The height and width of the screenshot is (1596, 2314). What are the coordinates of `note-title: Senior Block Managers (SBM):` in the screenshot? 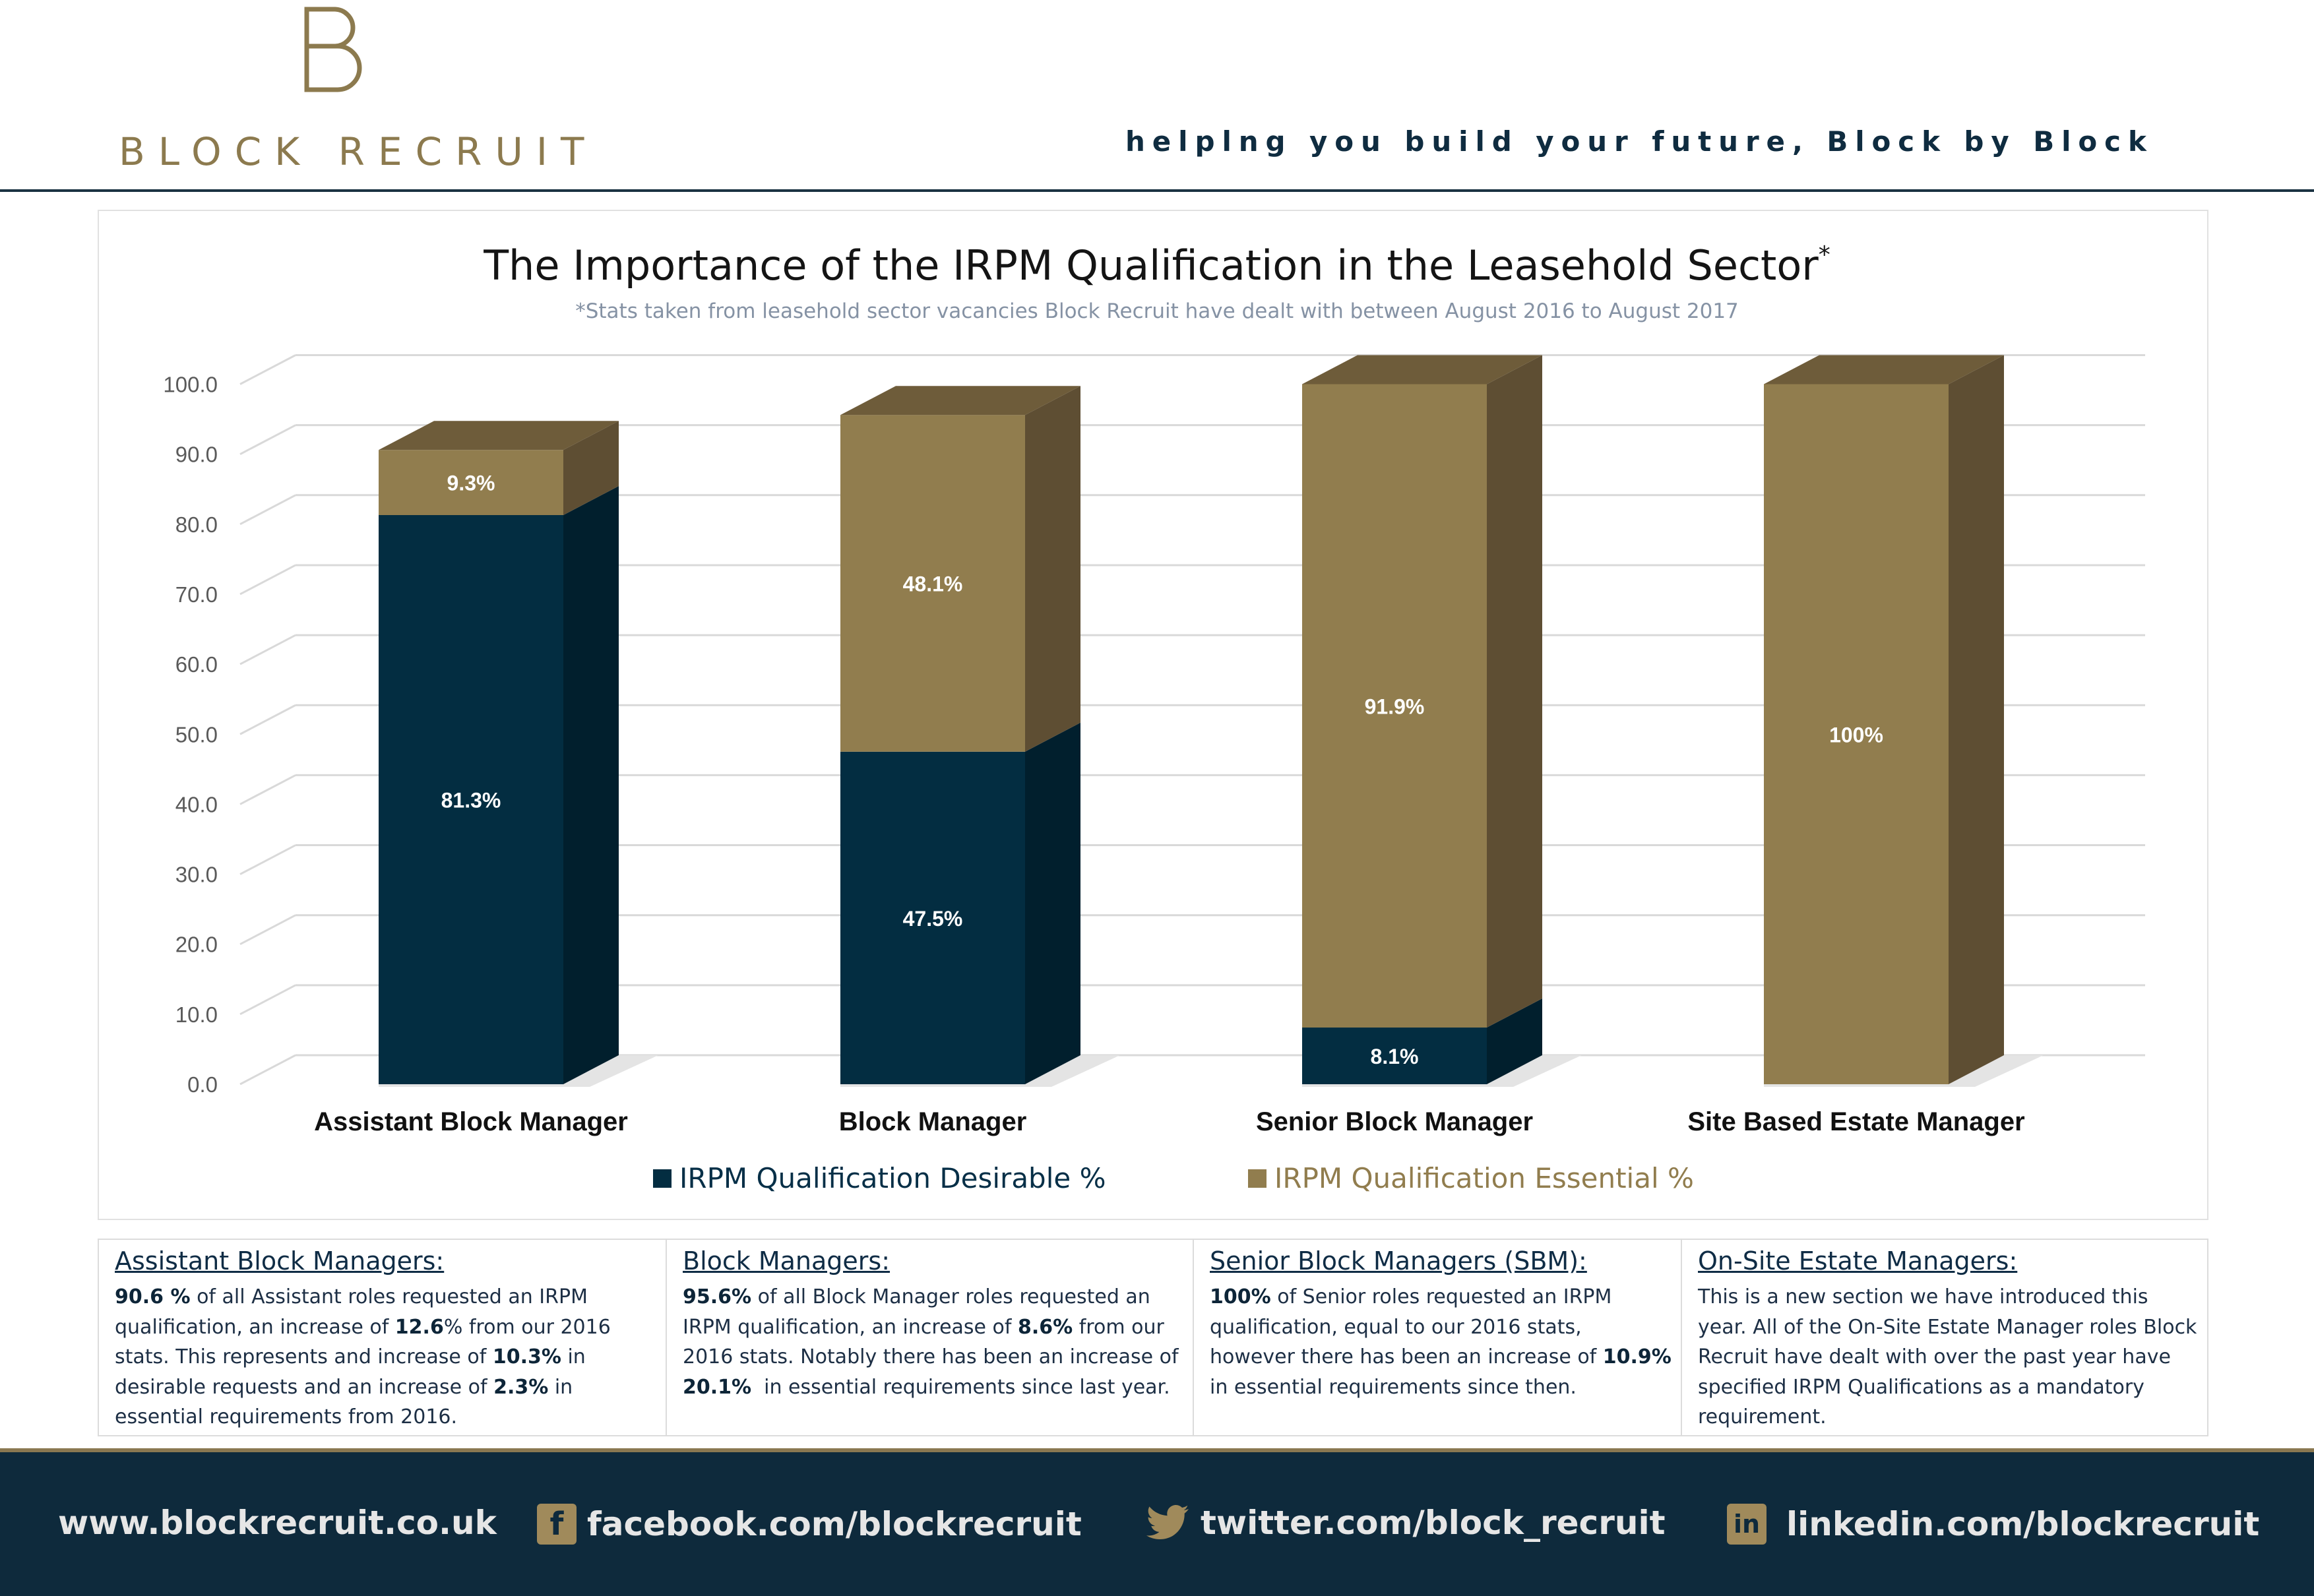 It's located at (1398, 1260).